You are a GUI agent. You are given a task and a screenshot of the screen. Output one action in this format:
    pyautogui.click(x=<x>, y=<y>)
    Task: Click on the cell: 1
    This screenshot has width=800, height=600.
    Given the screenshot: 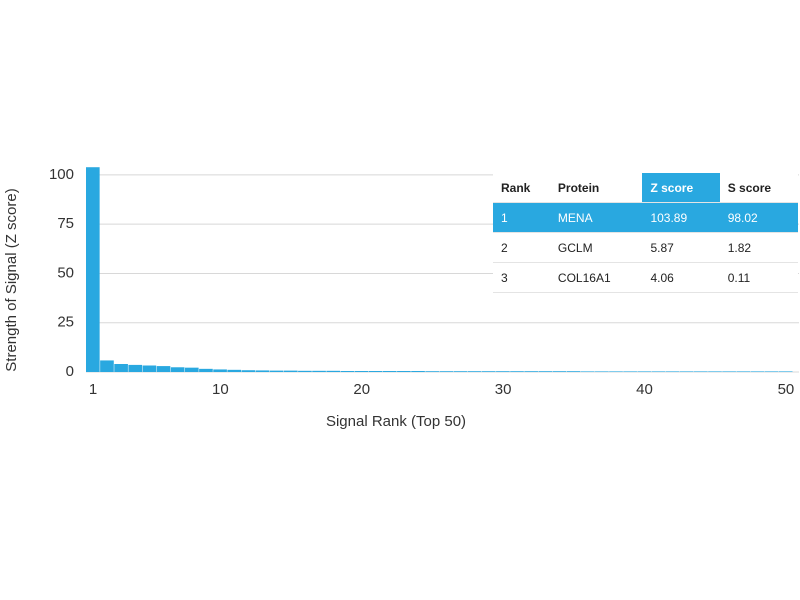 What is the action you would take?
    pyautogui.click(x=521, y=217)
    